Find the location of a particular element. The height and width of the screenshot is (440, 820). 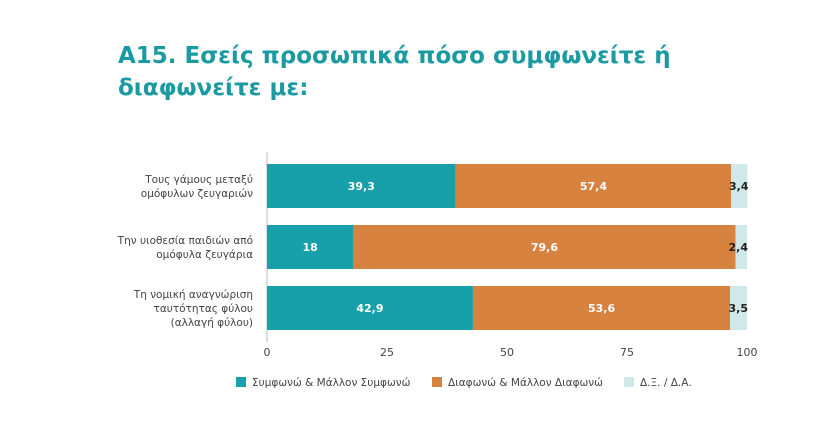

data-label: 42,9 is located at coordinates (369, 308).